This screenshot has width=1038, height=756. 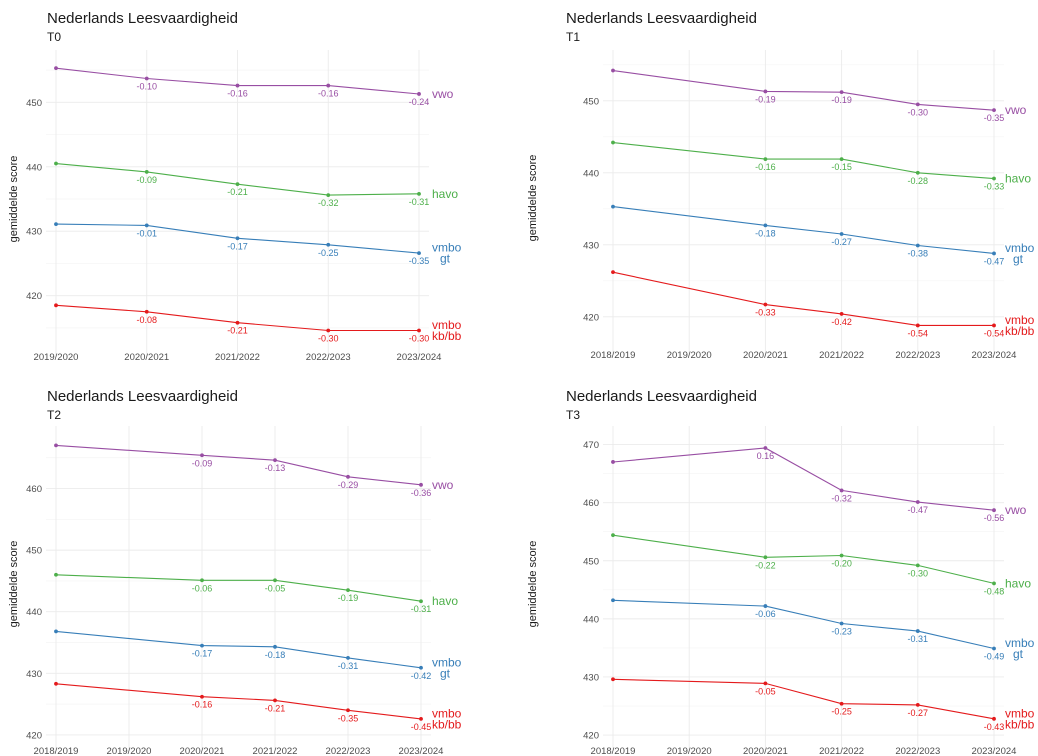 I want to click on data-label: -0.32, so click(x=841, y=498).